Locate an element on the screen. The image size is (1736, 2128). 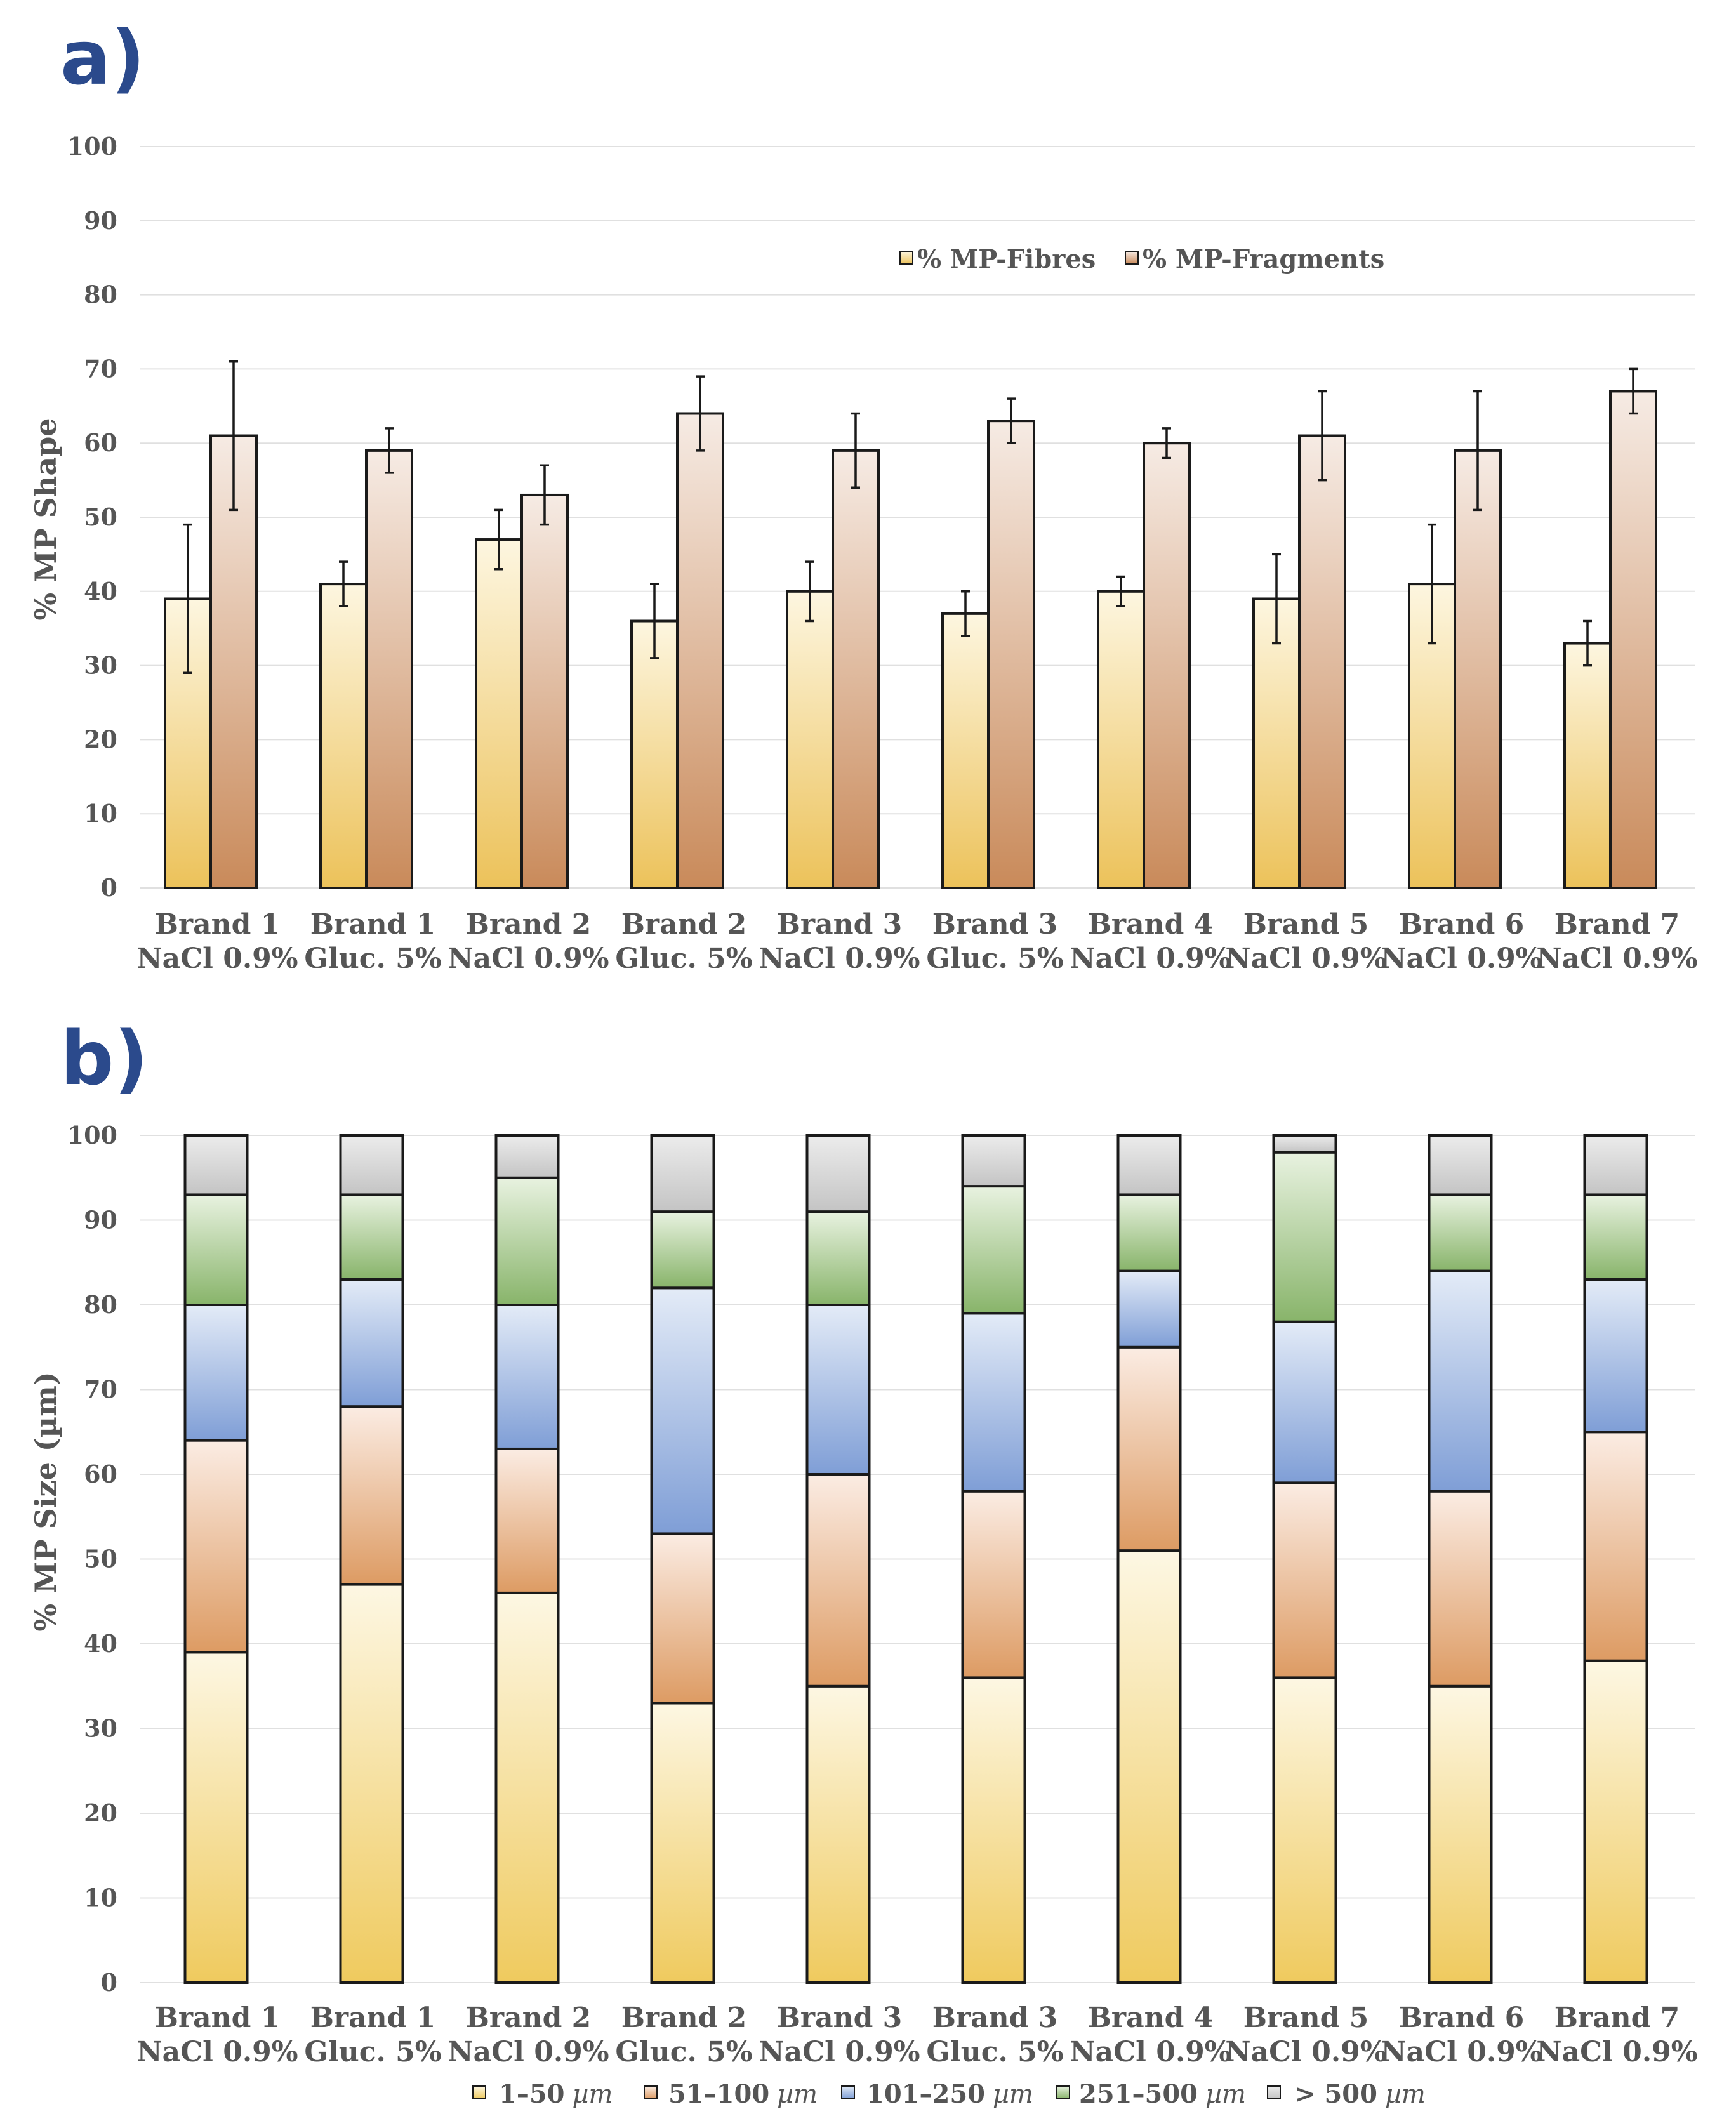
panel-a-legend: % MP-Fibres % MP-Fragments is located at coordinates (1141, 259).